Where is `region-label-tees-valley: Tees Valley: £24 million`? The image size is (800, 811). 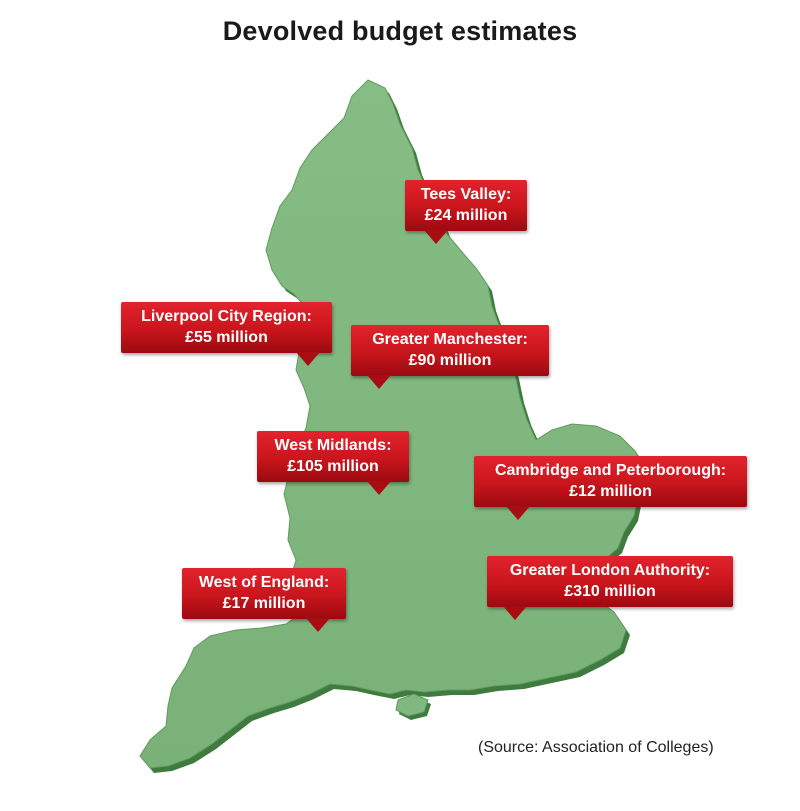 region-label-tees-valley: Tees Valley: £24 million is located at coordinates (466, 212).